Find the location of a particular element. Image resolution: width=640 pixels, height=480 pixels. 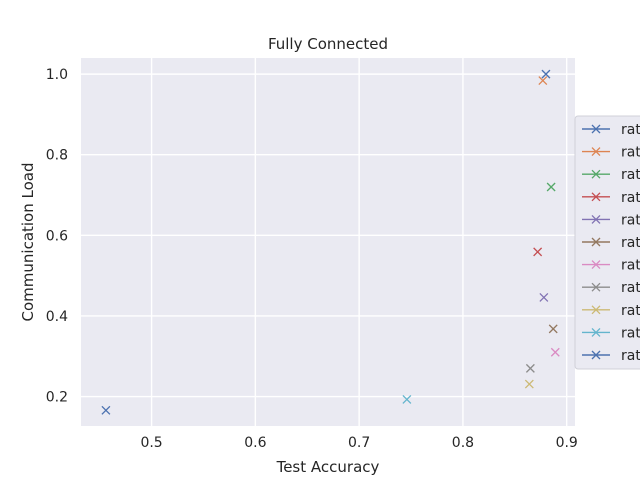

x-axis-title: Test Accuracy is located at coordinates (328, 467).